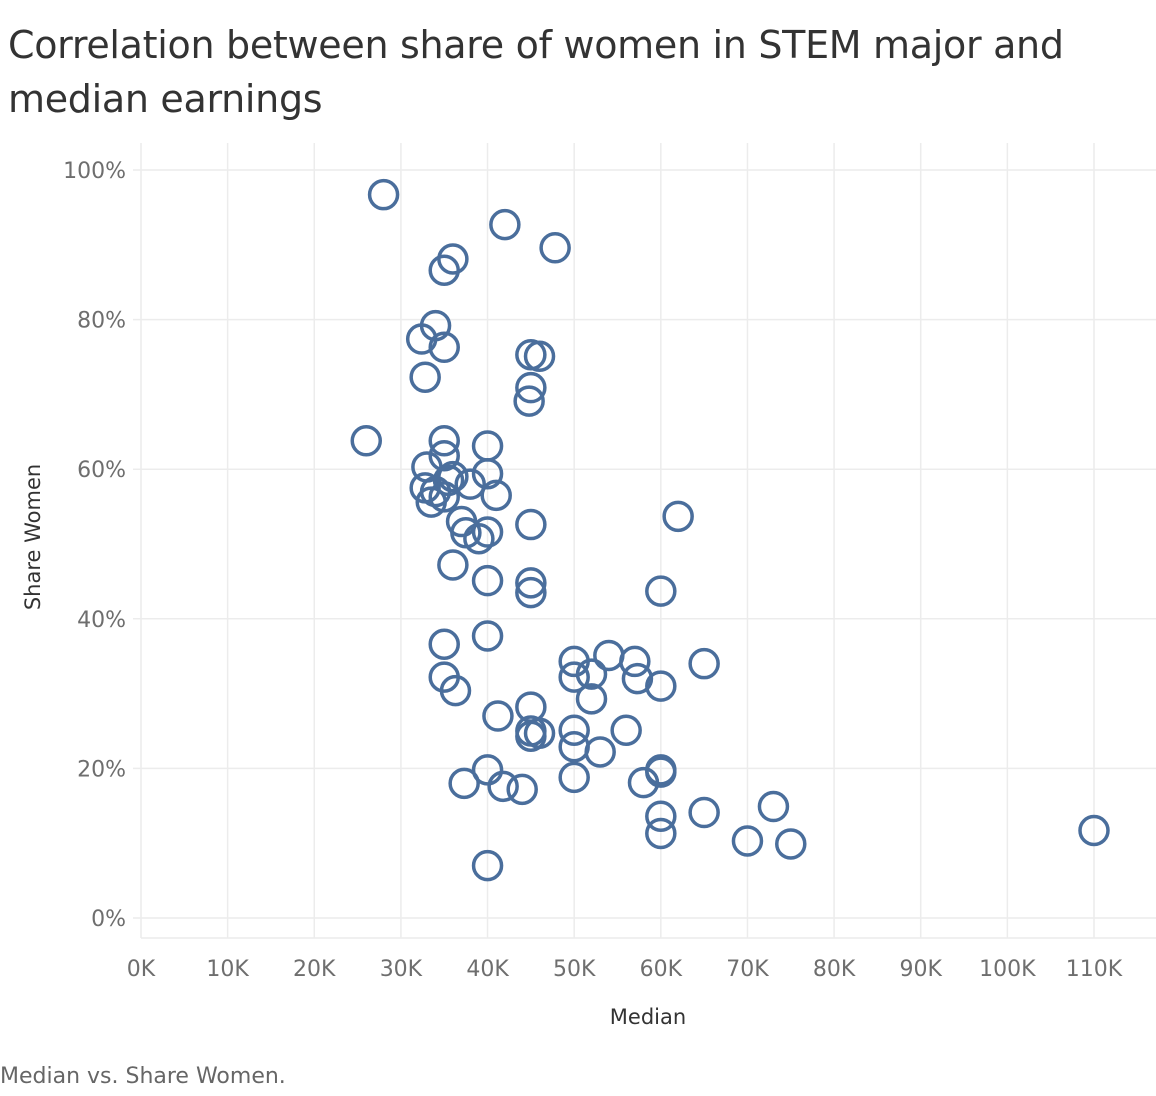 This screenshot has height=1096, width=1156. Describe the element at coordinates (101, 321) in the screenshot. I see `y-tick-label: 80%` at that location.